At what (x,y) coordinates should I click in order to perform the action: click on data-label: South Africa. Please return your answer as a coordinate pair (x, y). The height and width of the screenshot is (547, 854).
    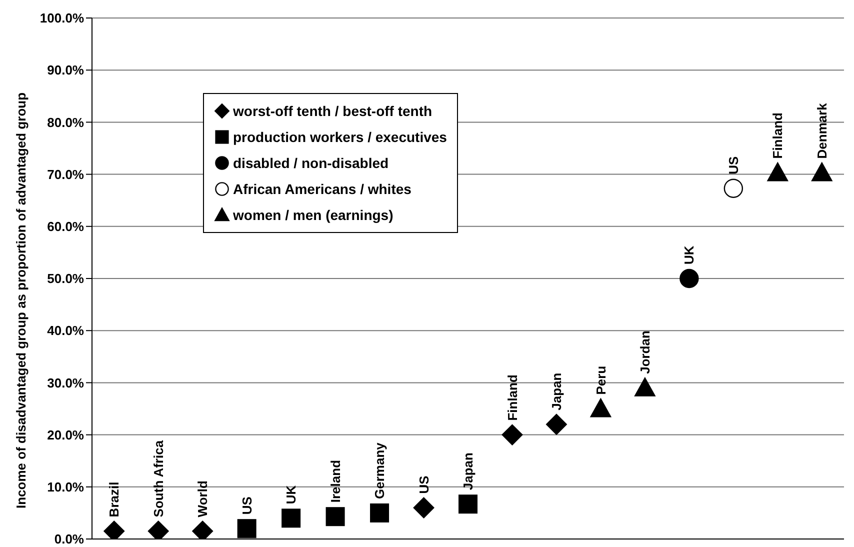
    Looking at the image, I should click on (158, 479).